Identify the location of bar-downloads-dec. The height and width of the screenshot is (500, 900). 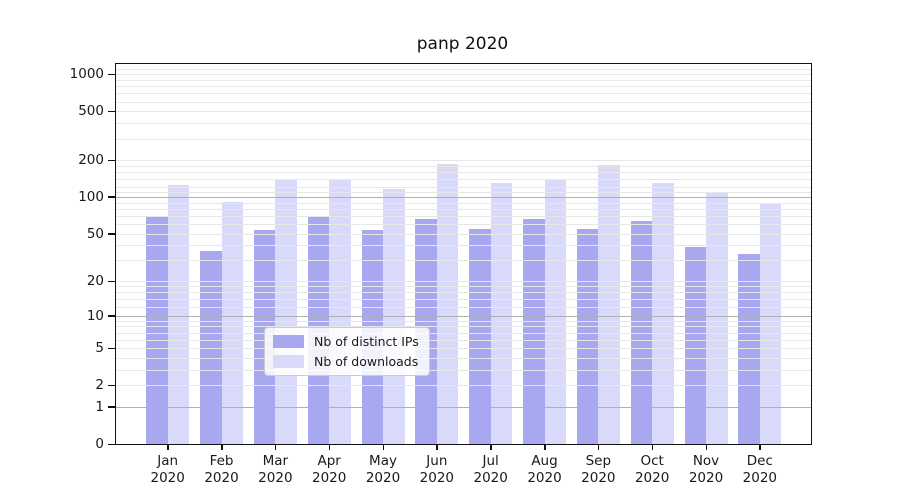
(770, 323).